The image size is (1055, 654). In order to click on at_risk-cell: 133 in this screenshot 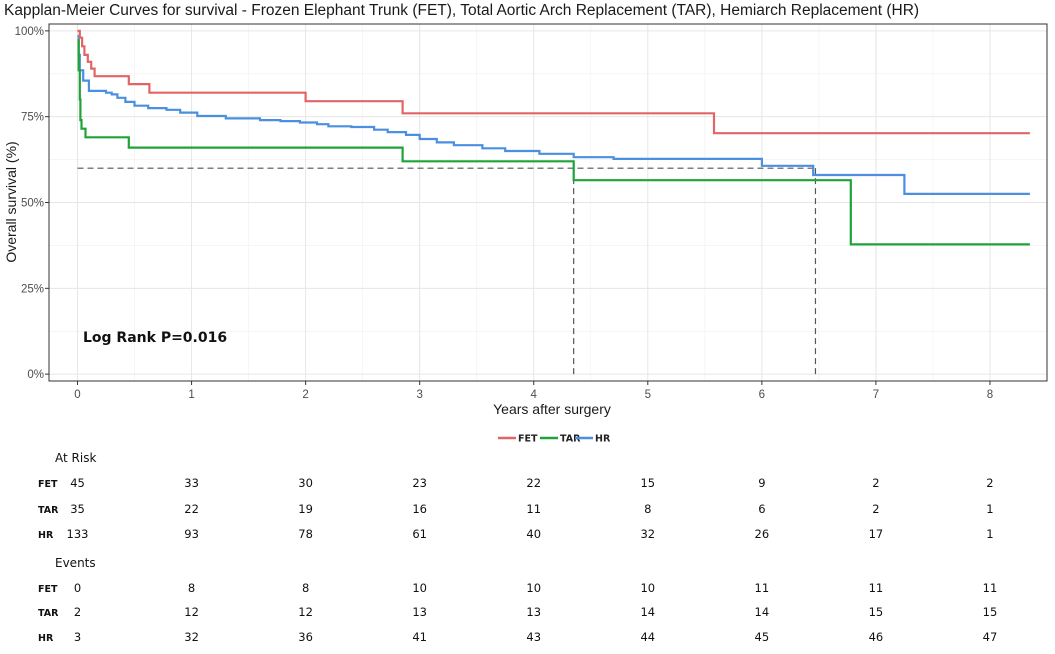, I will do `click(78, 534)`.